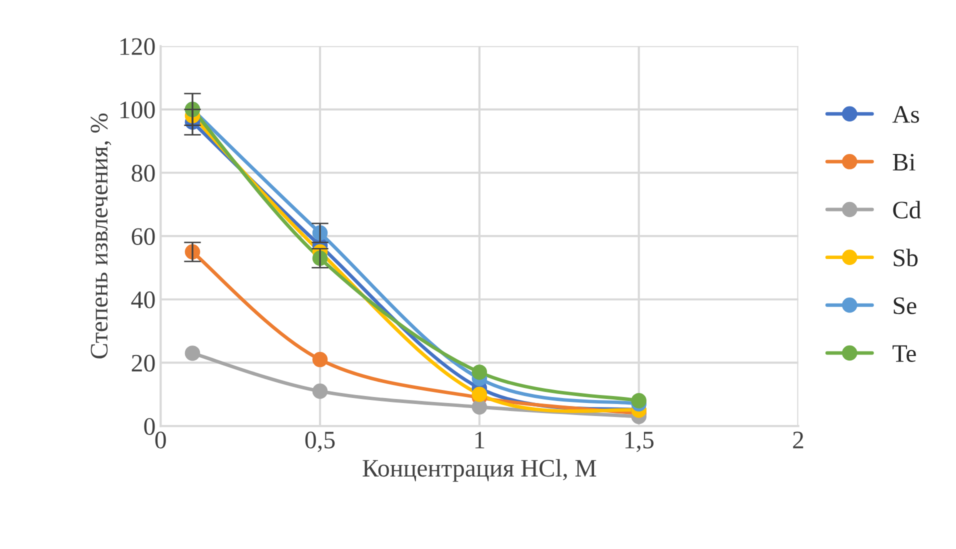 Image resolution: width=956 pixels, height=549 pixels. What do you see at coordinates (101, 236) in the screenshot?
I see `y-axis-title: Степень извлечения, %` at bounding box center [101, 236].